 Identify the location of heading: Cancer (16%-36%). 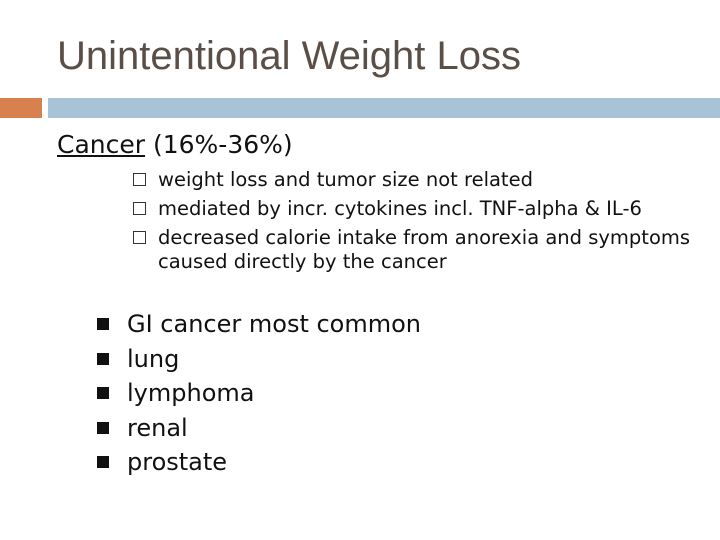
(175, 144).